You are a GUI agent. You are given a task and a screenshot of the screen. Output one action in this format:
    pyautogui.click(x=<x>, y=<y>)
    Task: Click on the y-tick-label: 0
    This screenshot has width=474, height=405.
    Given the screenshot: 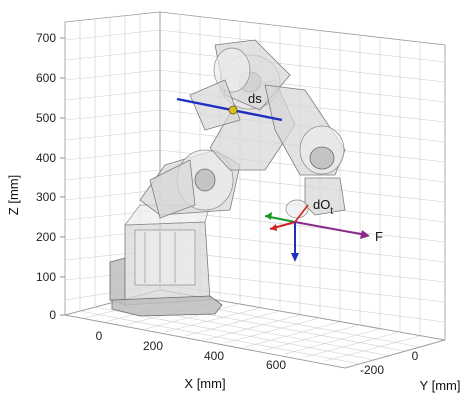 What is the action you would take?
    pyautogui.click(x=415, y=356)
    